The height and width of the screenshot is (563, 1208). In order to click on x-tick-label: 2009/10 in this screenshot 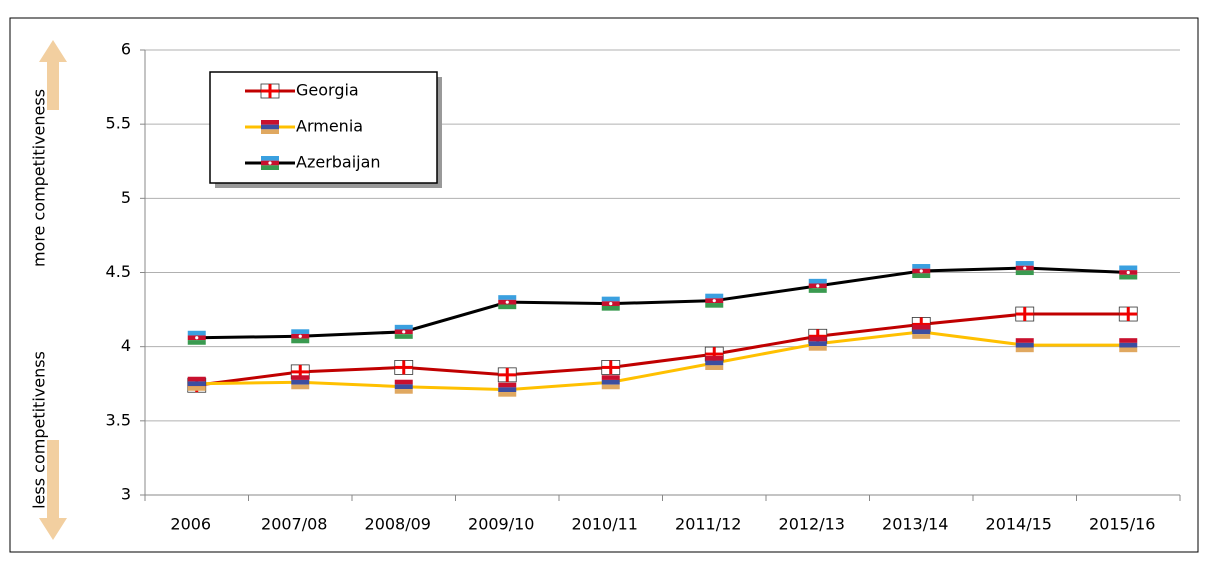, I will do `click(501, 524)`.